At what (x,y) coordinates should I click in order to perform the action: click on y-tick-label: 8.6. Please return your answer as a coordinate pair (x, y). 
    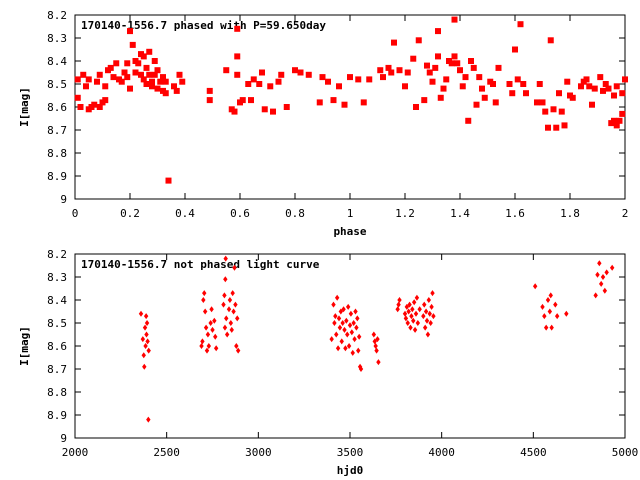
    Looking at the image, I should click on (57, 346).